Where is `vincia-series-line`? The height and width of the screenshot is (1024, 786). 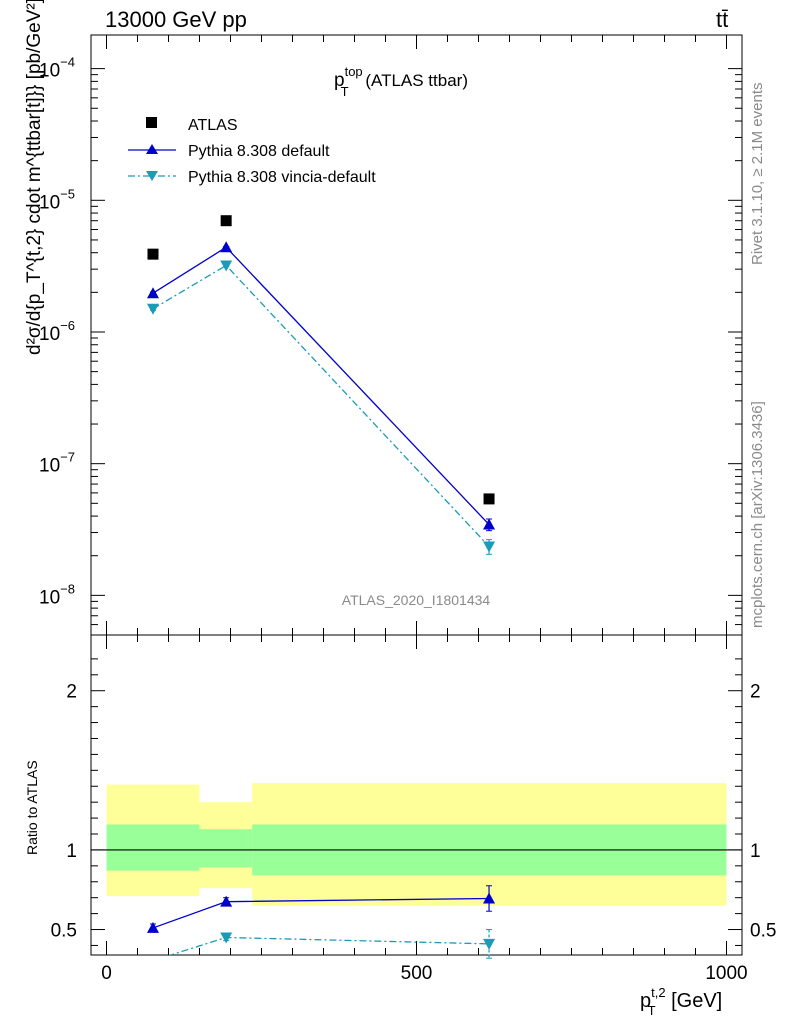 vincia-series-line is located at coordinates (321, 405).